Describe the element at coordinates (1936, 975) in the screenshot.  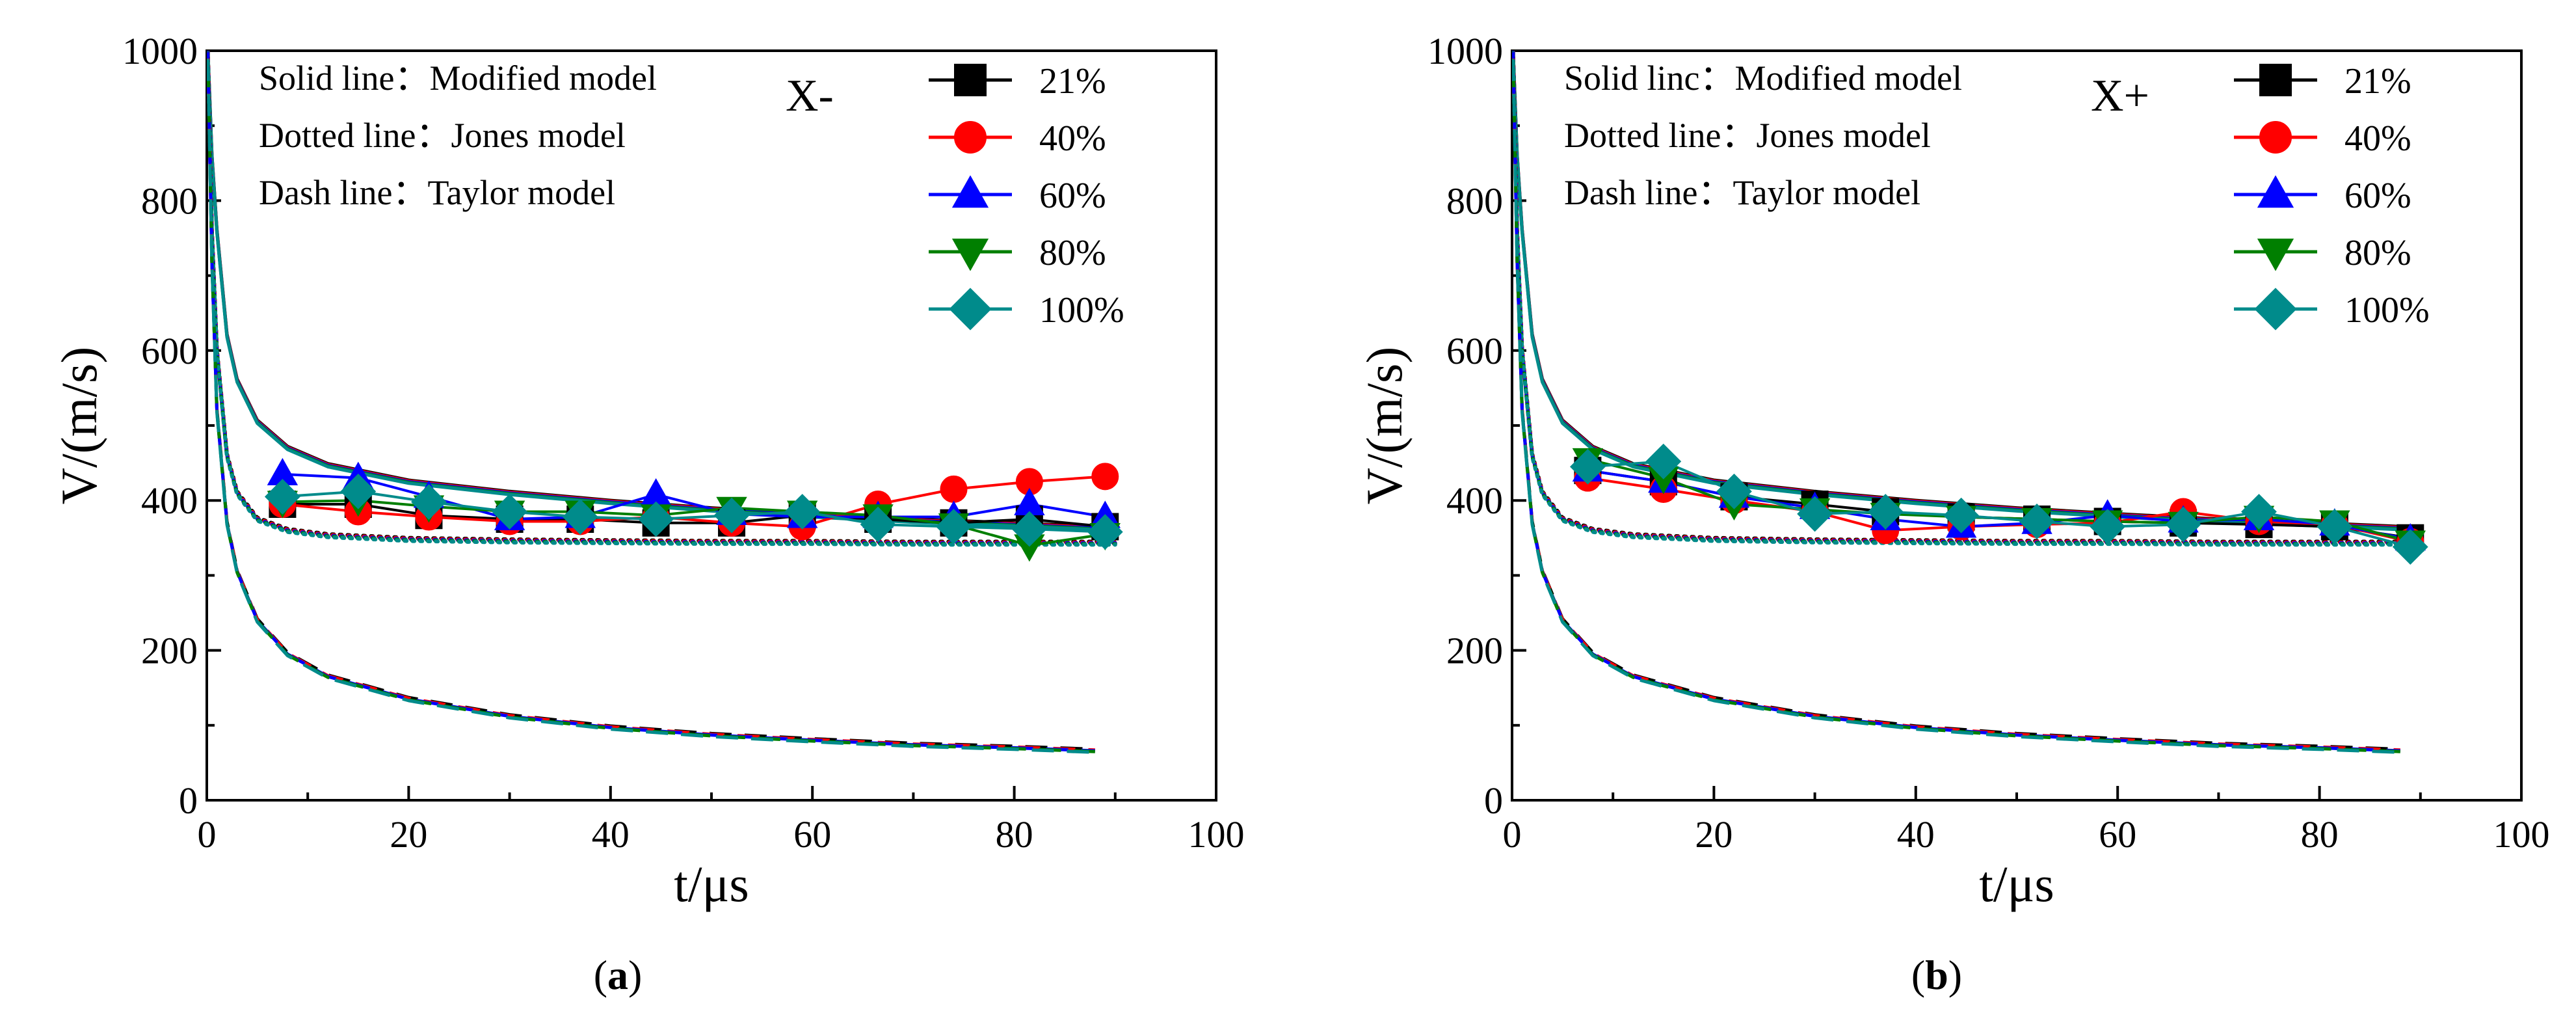
I see `panel-caption: (b)` at that location.